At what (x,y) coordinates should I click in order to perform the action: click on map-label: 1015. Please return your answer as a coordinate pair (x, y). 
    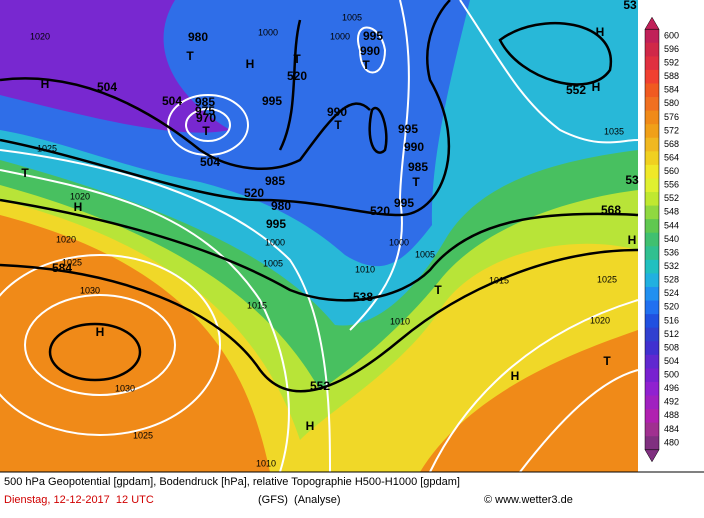
    Looking at the image, I should click on (257, 305).